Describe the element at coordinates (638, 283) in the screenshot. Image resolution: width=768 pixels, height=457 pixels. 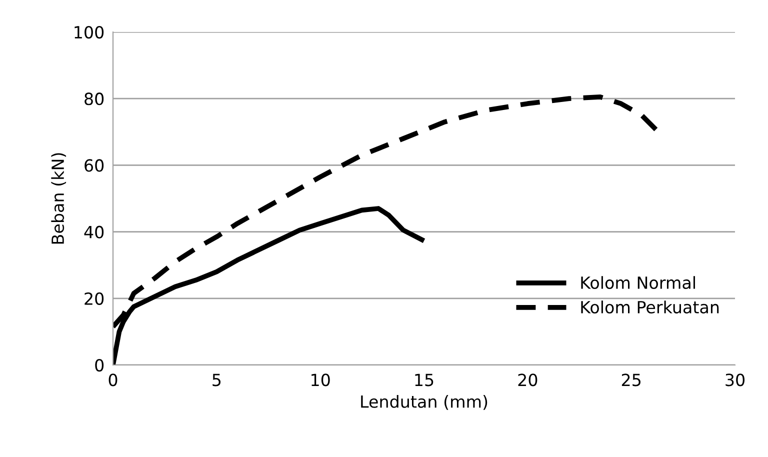
I see `legend-label: Kolom Normal` at that location.